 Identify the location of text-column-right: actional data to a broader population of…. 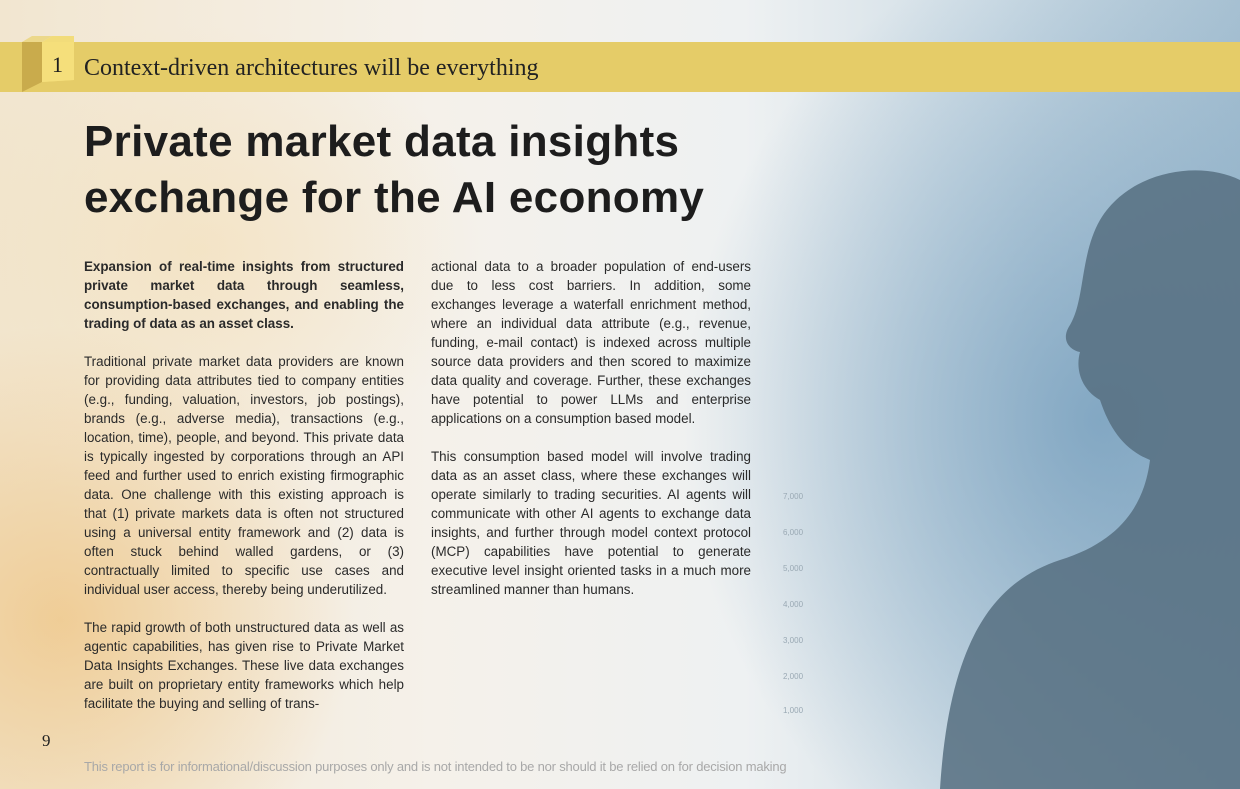
(591, 437).